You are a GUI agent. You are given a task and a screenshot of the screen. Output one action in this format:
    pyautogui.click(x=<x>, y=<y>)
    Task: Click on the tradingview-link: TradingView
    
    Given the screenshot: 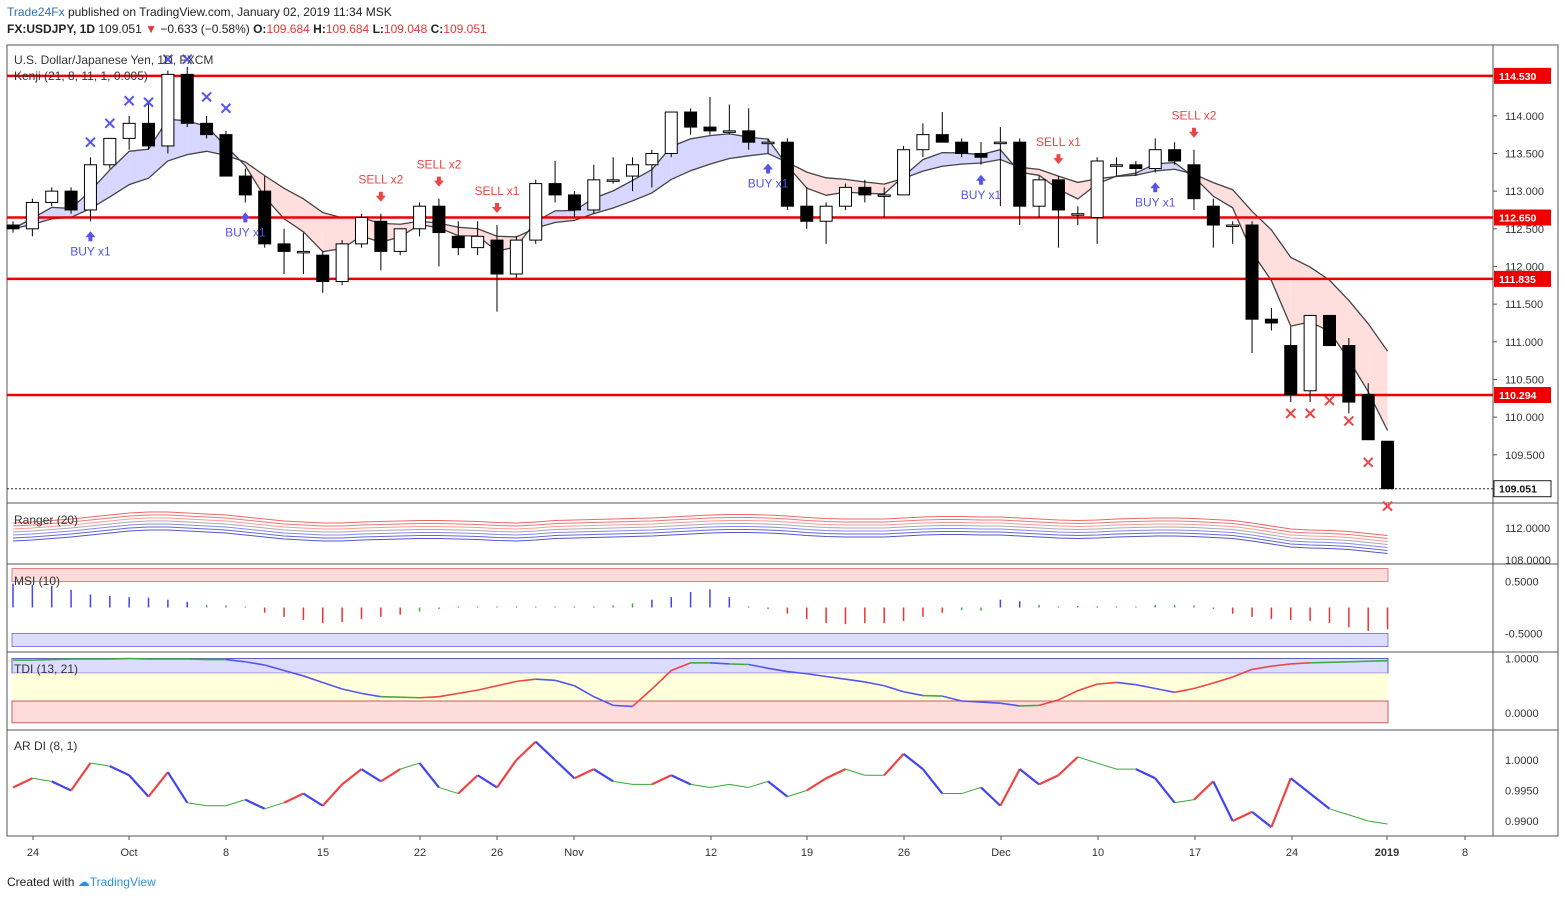 What is the action you would take?
    pyautogui.click(x=122, y=882)
    